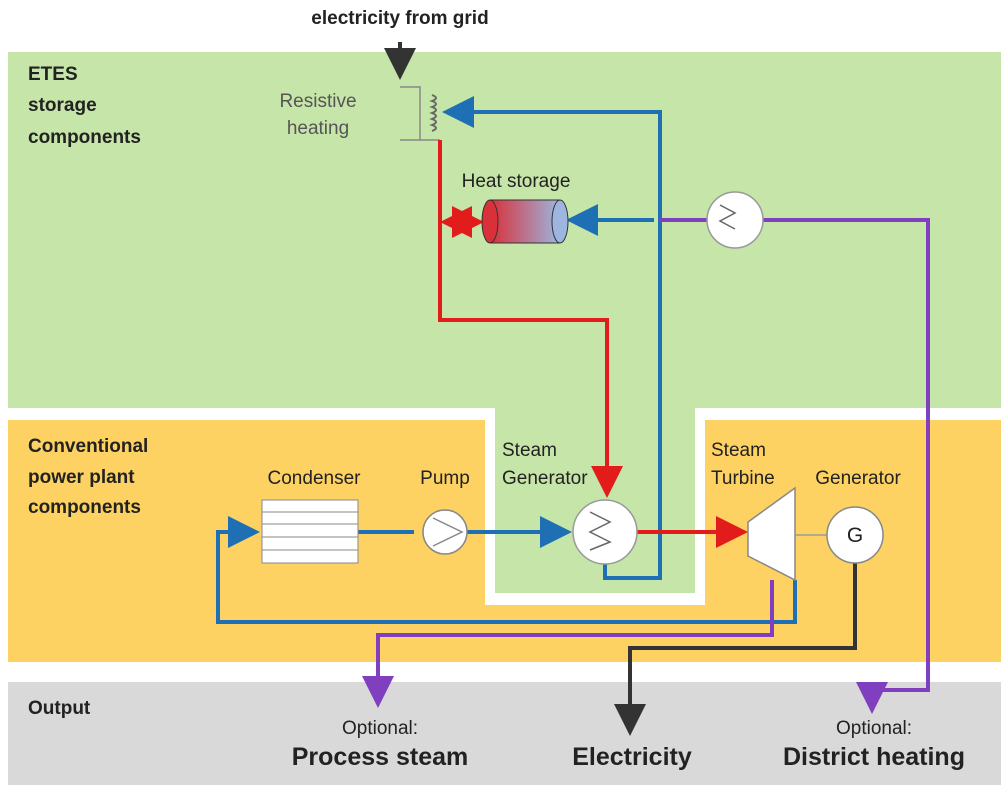  Describe the element at coordinates (743, 478) in the screenshot. I see `component-label: Turbine` at that location.